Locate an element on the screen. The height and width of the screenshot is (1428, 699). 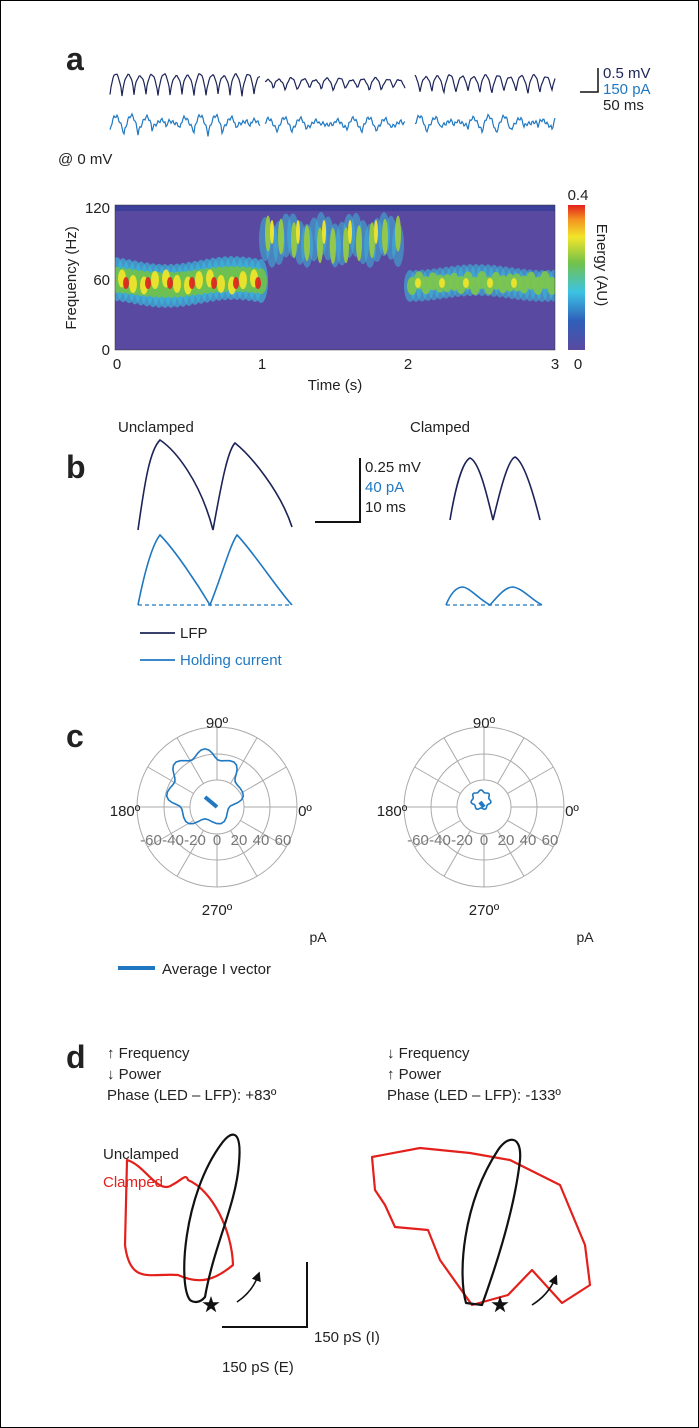
spectrogram is located at coordinates (335, 277).